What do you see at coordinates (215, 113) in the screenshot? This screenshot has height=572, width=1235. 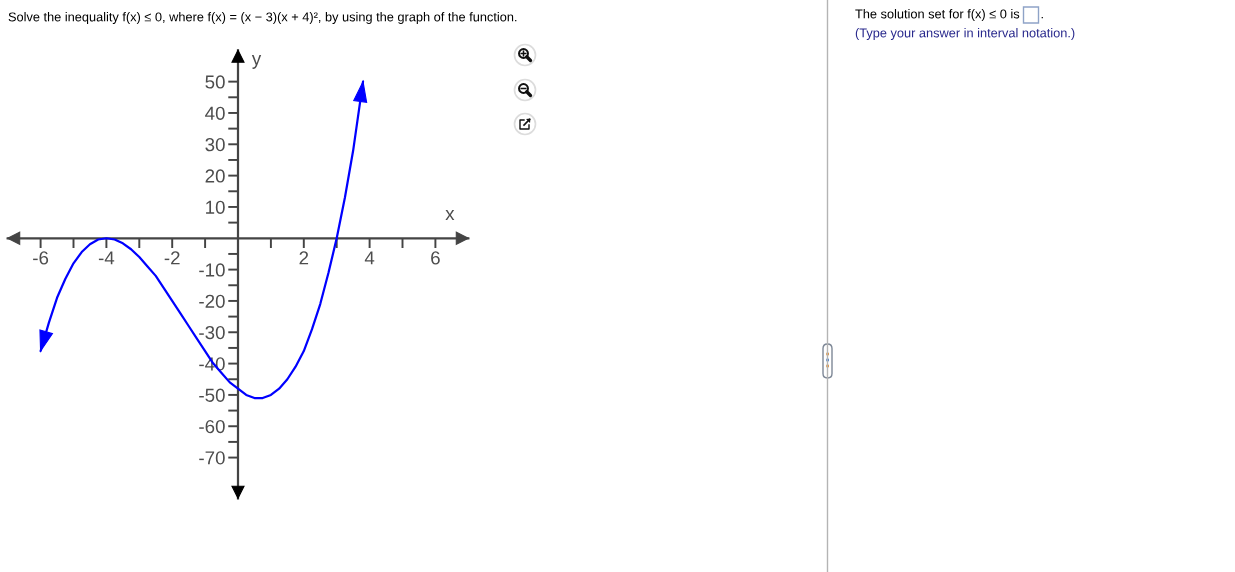 I see `y-tick-label: 40` at bounding box center [215, 113].